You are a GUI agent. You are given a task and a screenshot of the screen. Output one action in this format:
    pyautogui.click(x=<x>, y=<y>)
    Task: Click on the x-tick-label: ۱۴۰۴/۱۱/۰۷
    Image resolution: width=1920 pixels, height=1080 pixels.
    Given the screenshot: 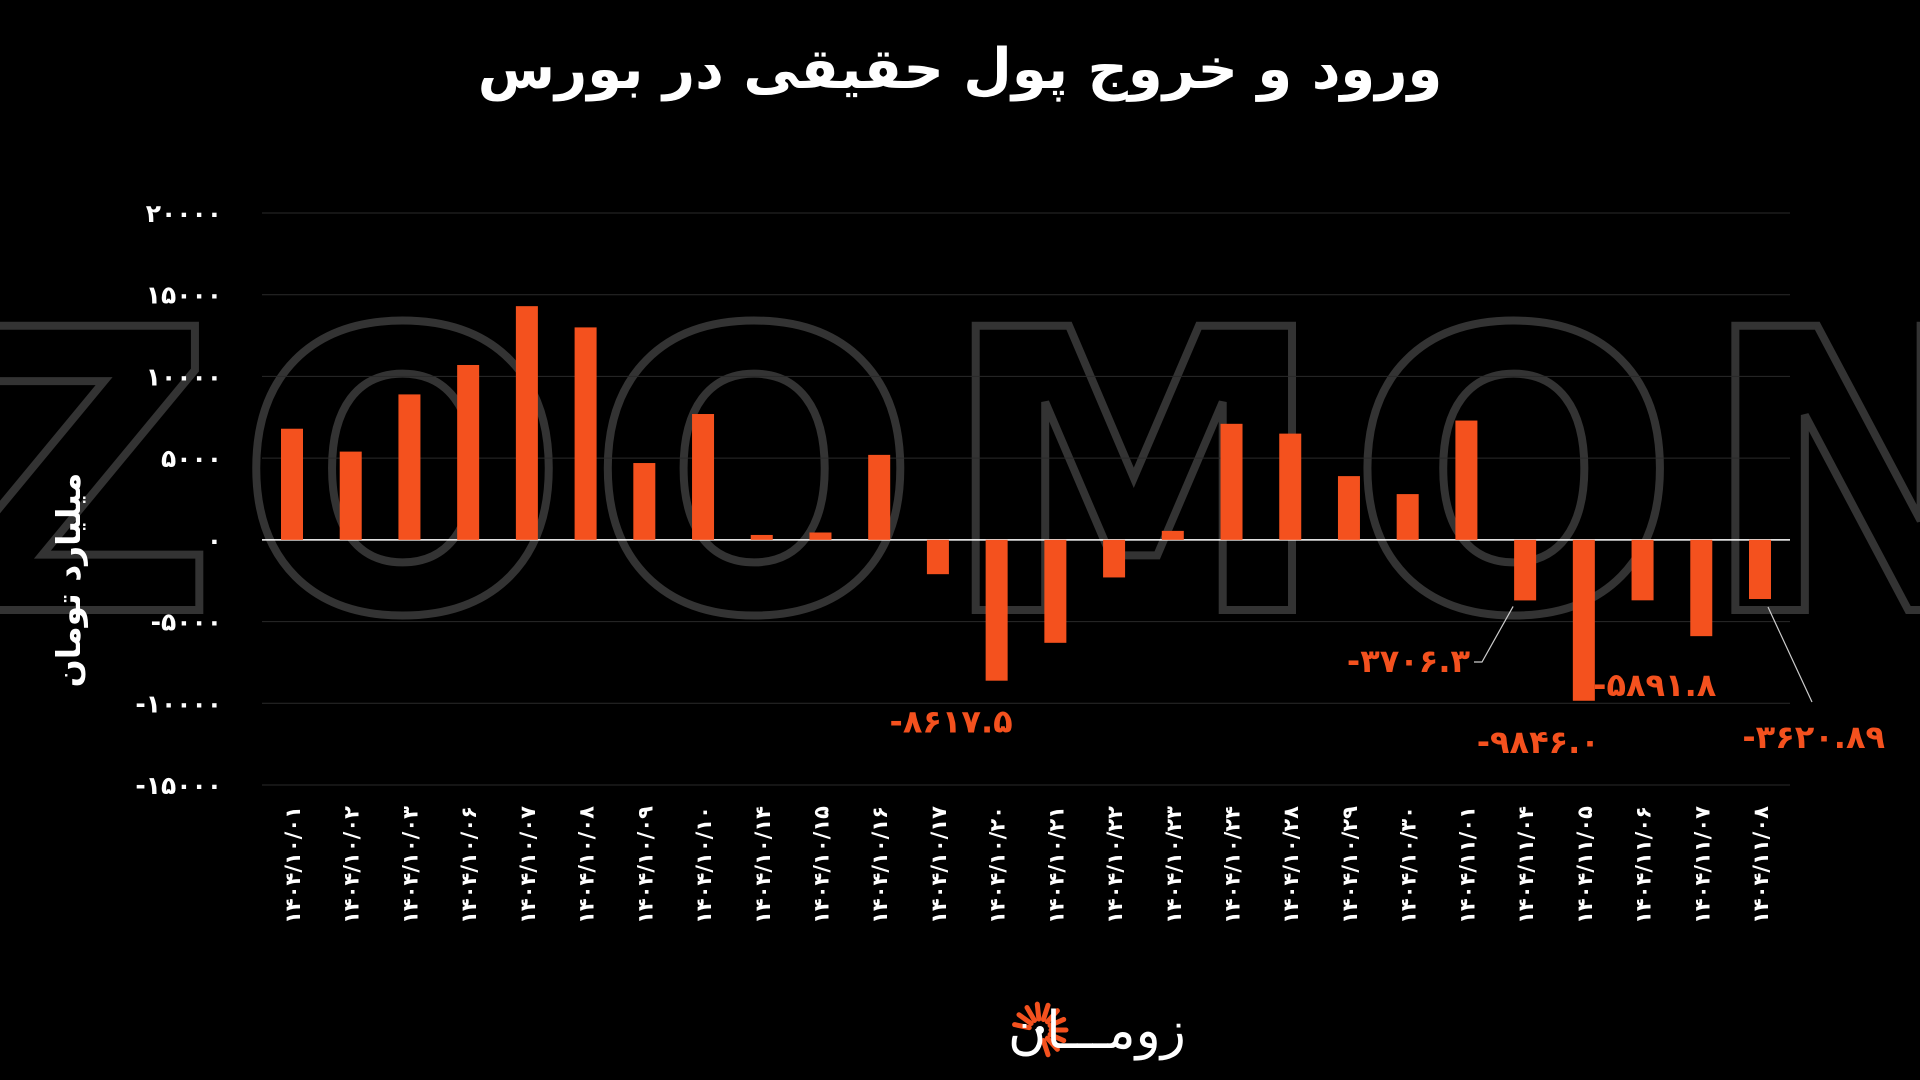 What is the action you would take?
    pyautogui.click(x=1702, y=865)
    